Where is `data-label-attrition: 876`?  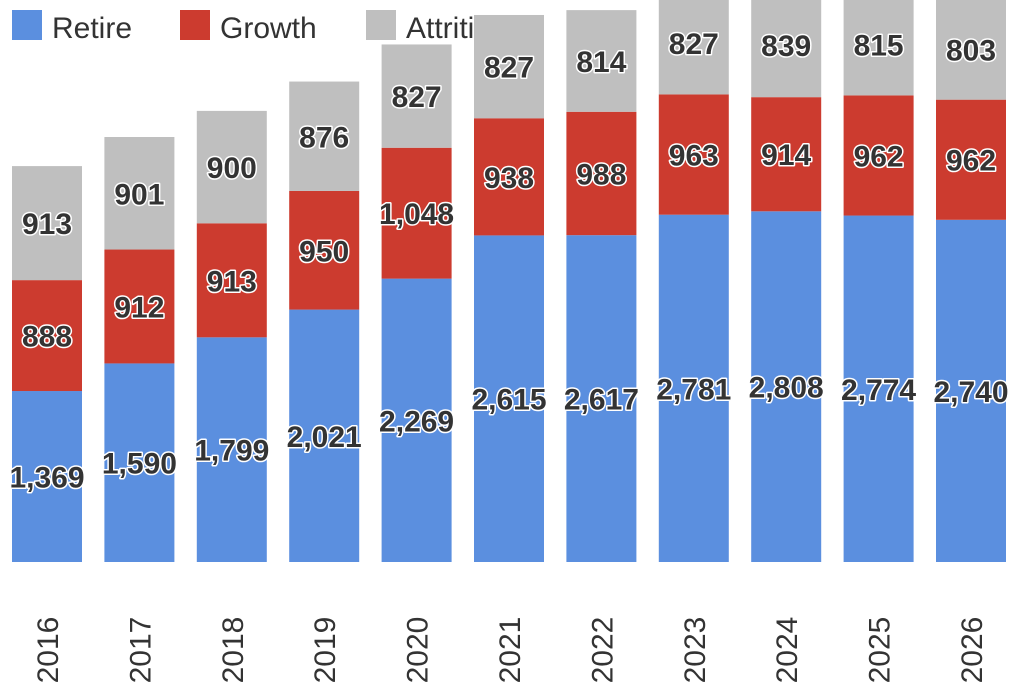
data-label-attrition: 876 is located at coordinates (324, 137).